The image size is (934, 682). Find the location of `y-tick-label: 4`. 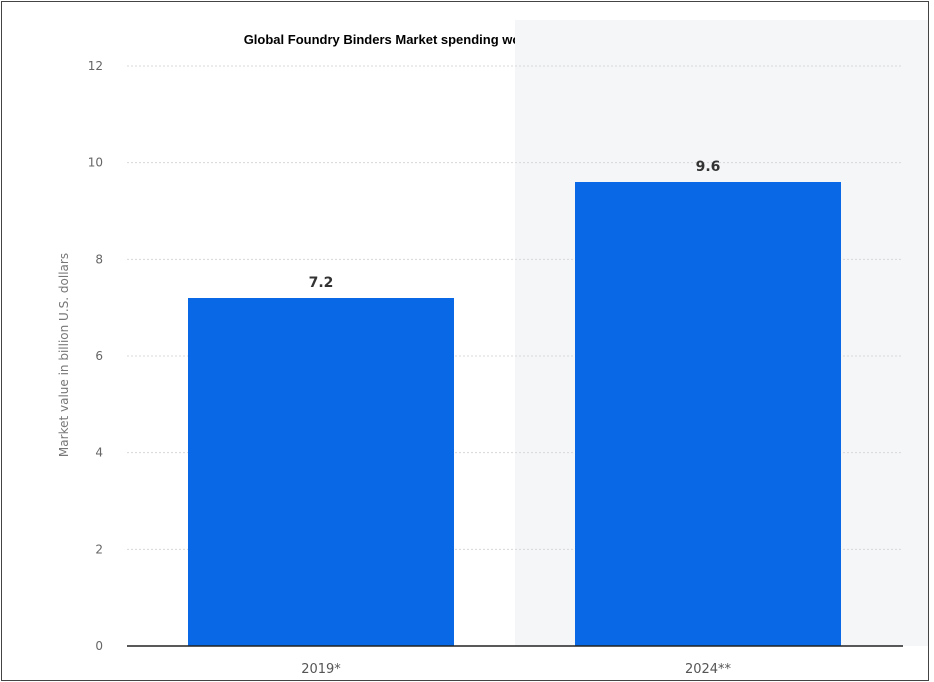

y-tick-label: 4 is located at coordinates (99, 453).